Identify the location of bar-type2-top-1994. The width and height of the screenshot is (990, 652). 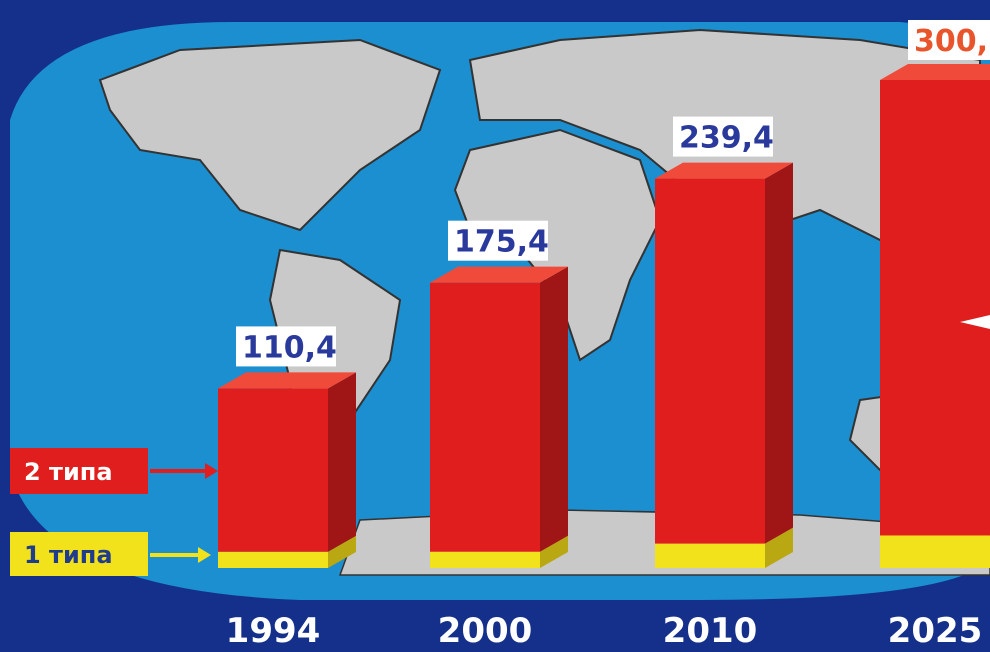
(287, 380).